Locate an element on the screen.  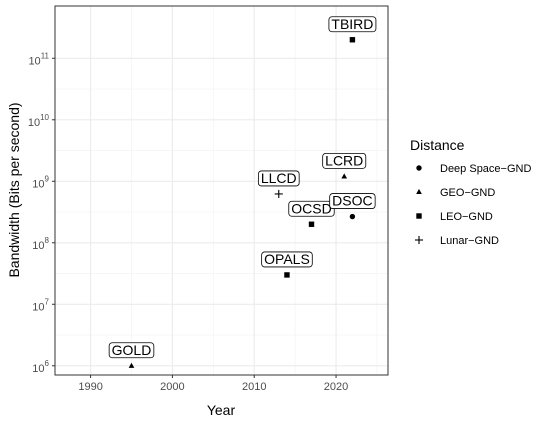
x-tick-label: 2000 is located at coordinates (172, 387).